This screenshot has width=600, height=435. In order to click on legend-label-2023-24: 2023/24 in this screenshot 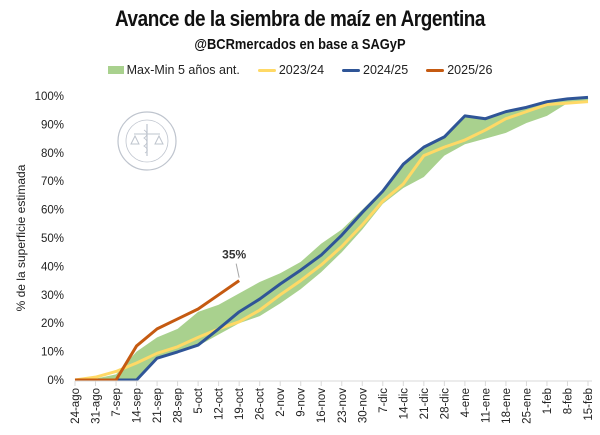, I will do `click(301, 70)`.